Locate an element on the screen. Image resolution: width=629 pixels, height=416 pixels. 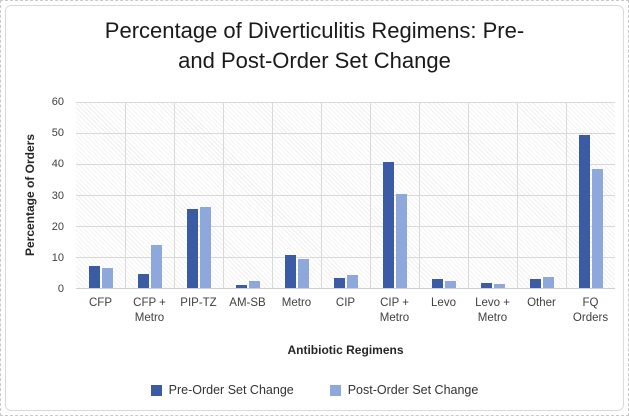
pre-series-swatch-icon is located at coordinates (156, 390).